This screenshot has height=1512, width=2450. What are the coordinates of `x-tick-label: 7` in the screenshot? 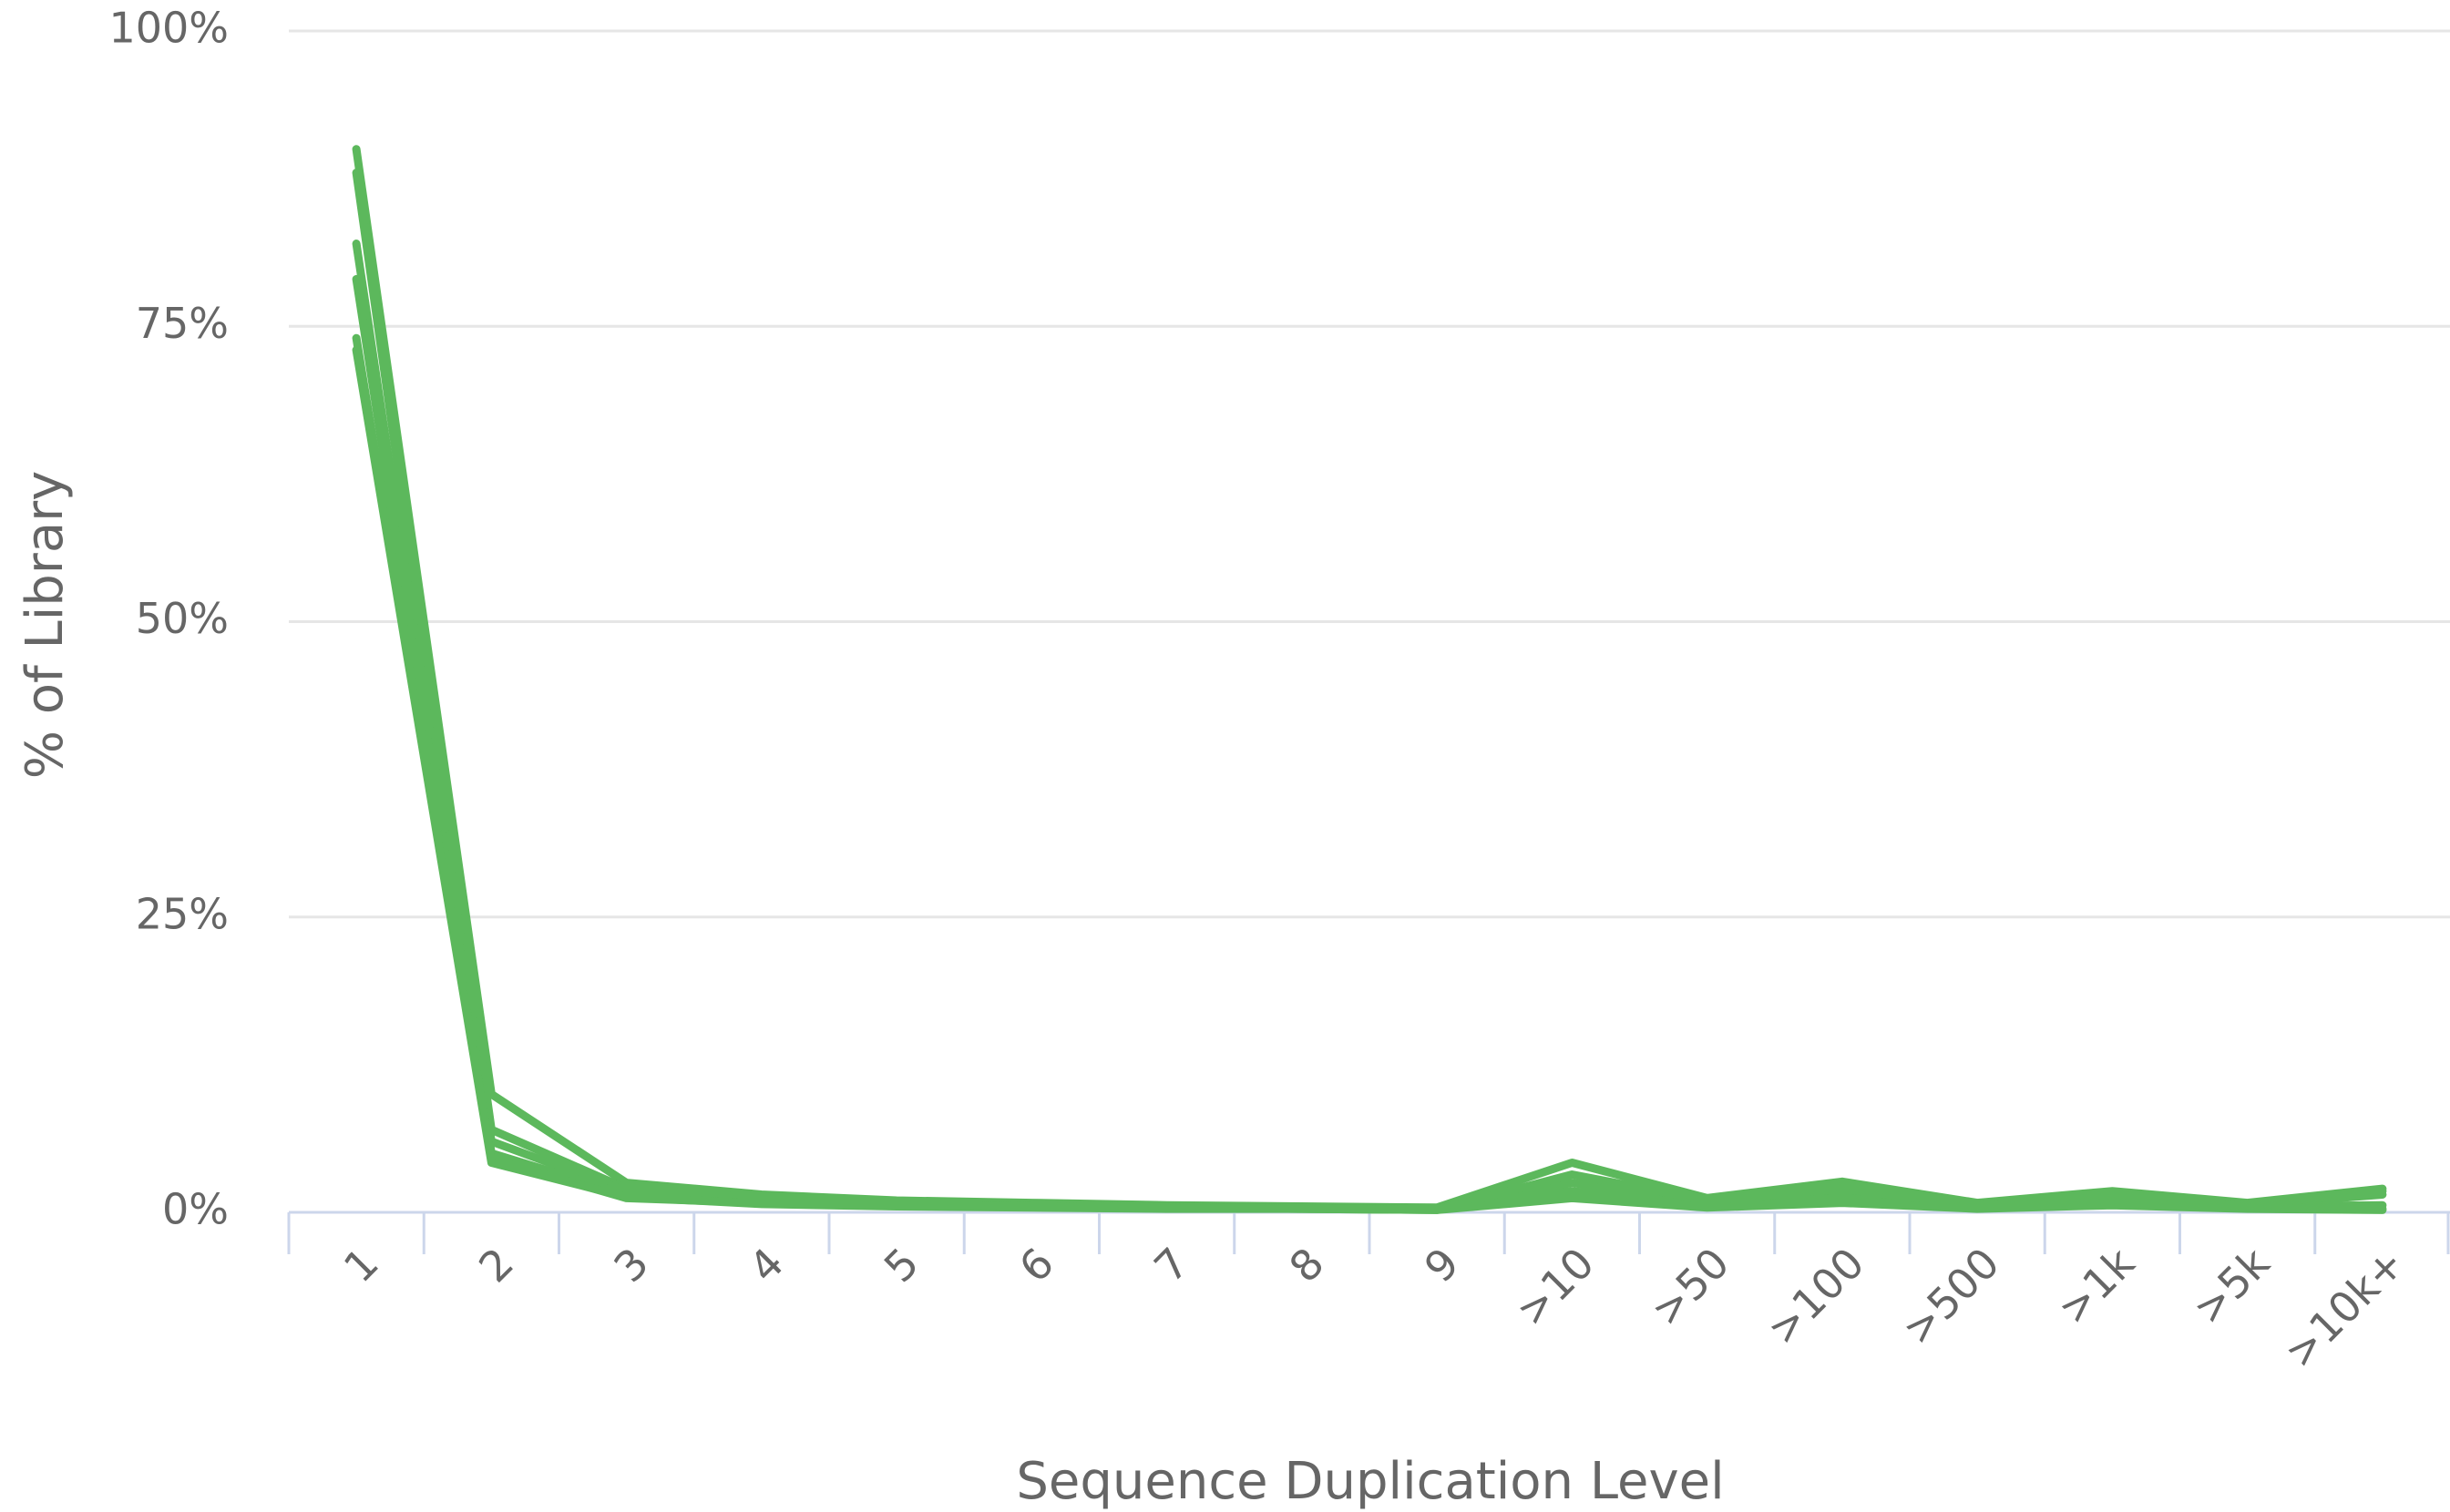 It's located at (1171, 1265).